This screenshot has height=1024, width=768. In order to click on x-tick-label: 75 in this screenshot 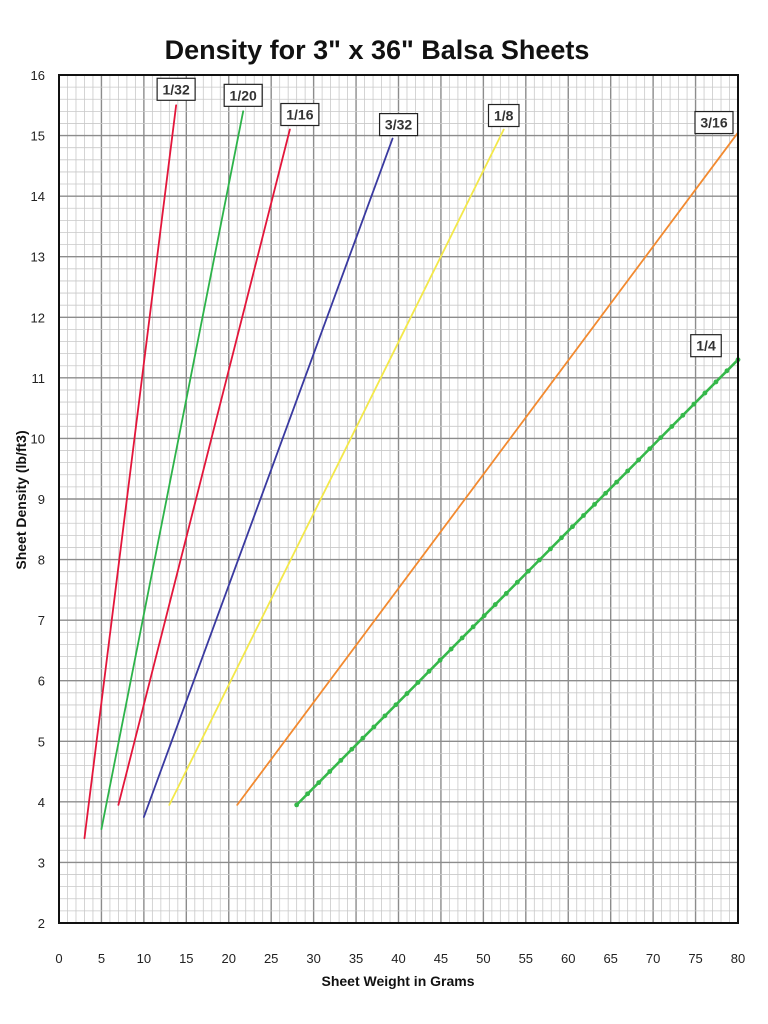, I will do `click(695, 958)`.